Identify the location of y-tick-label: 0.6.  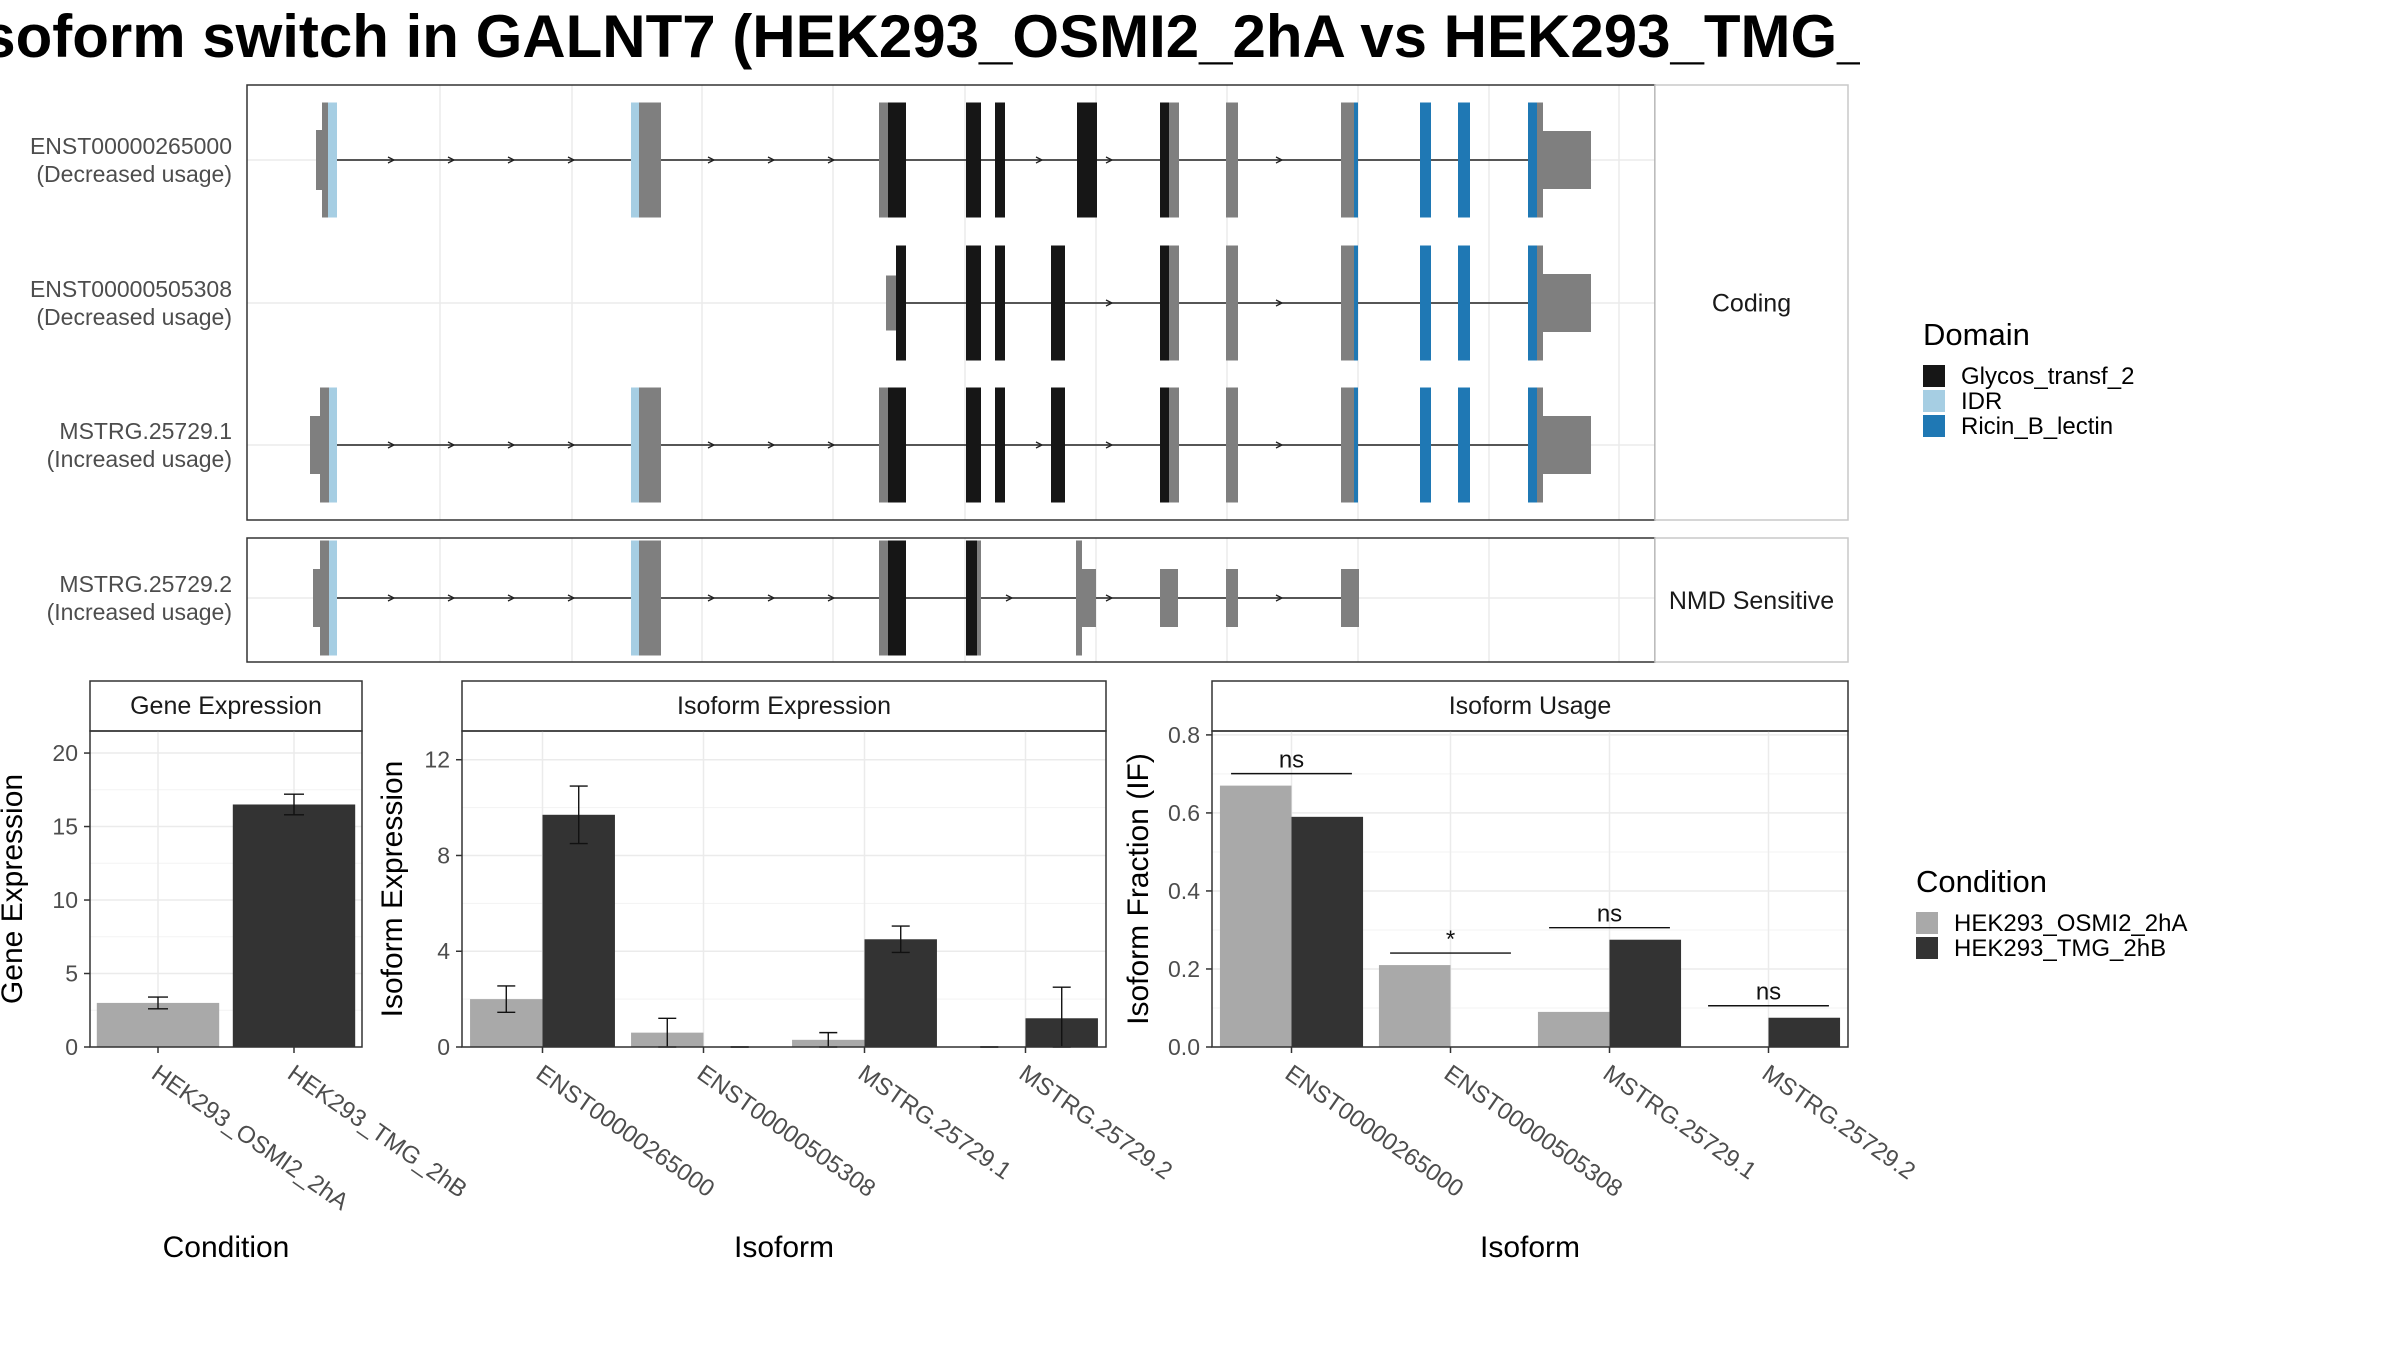
(1184, 813).